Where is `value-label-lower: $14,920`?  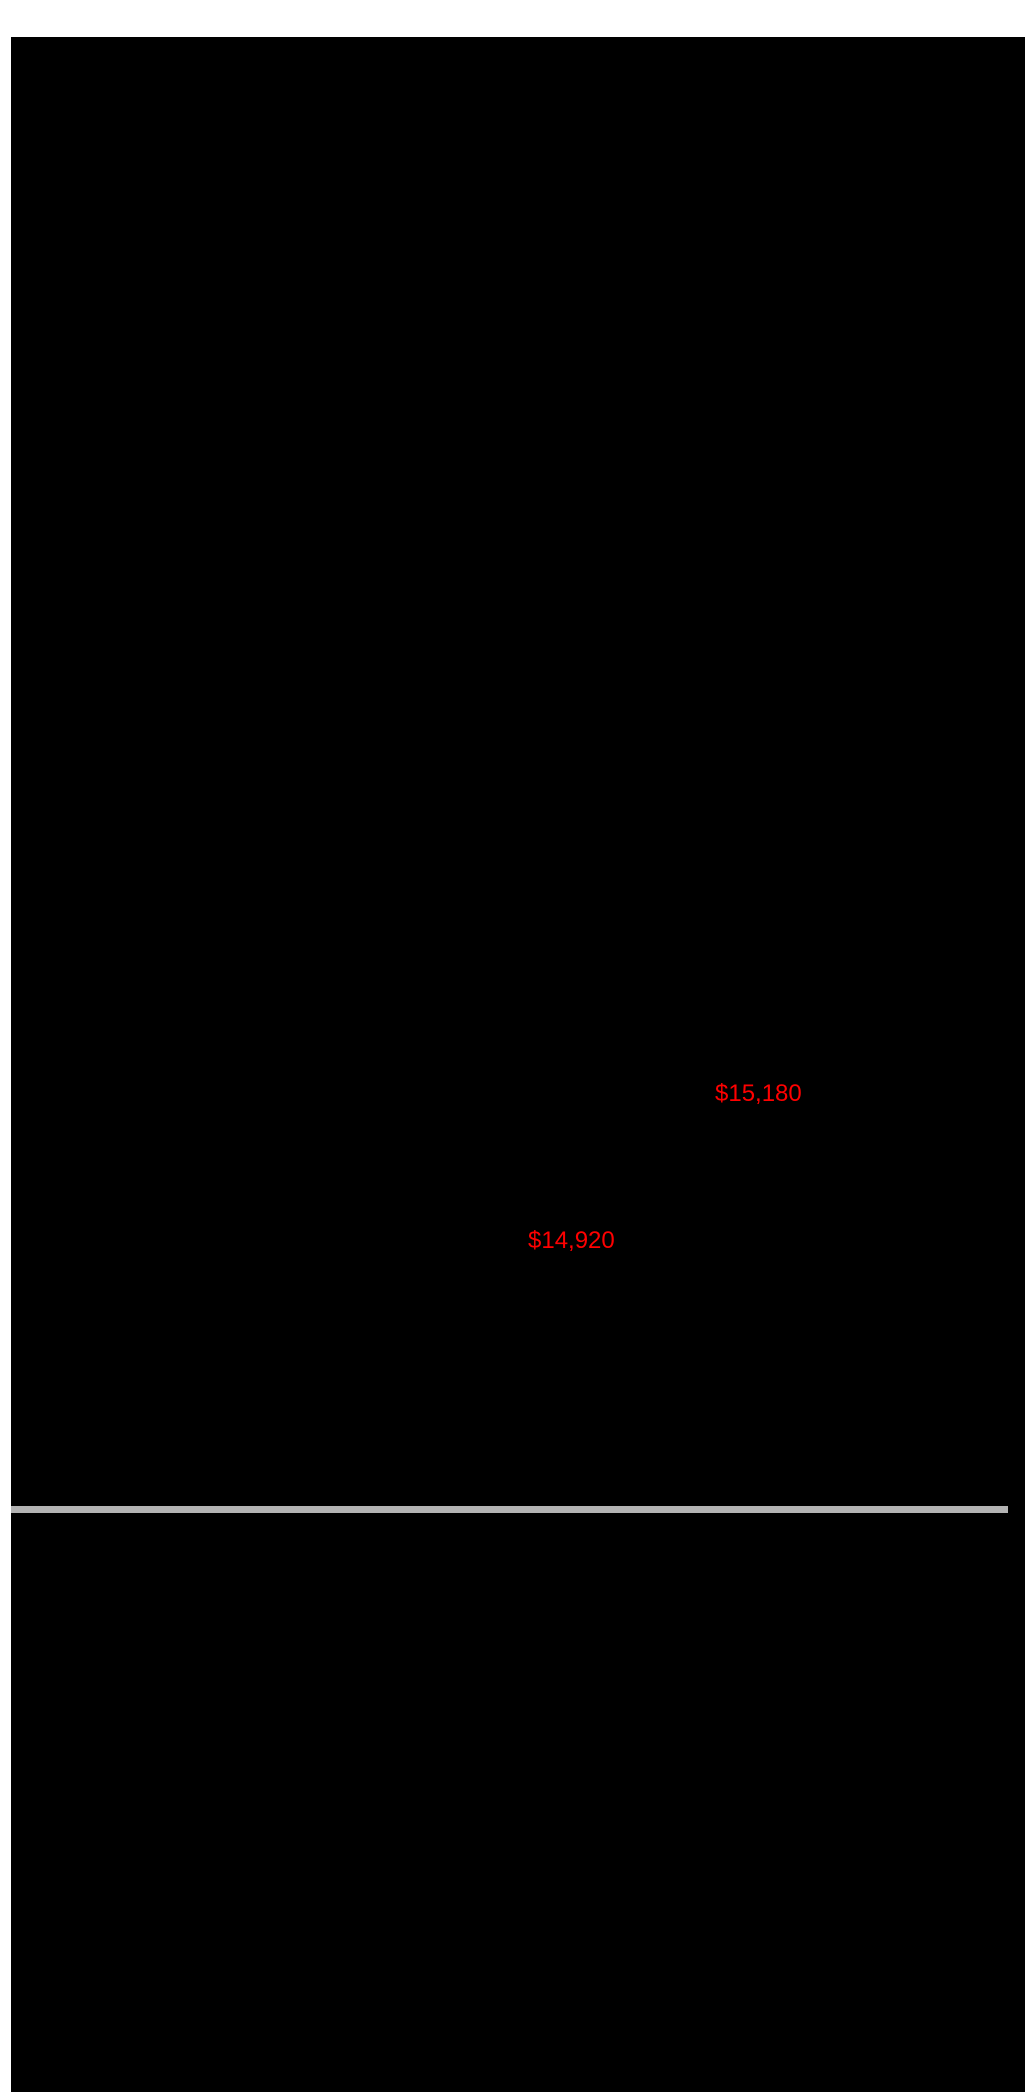
value-label-lower: $14,920 is located at coordinates (571, 1240).